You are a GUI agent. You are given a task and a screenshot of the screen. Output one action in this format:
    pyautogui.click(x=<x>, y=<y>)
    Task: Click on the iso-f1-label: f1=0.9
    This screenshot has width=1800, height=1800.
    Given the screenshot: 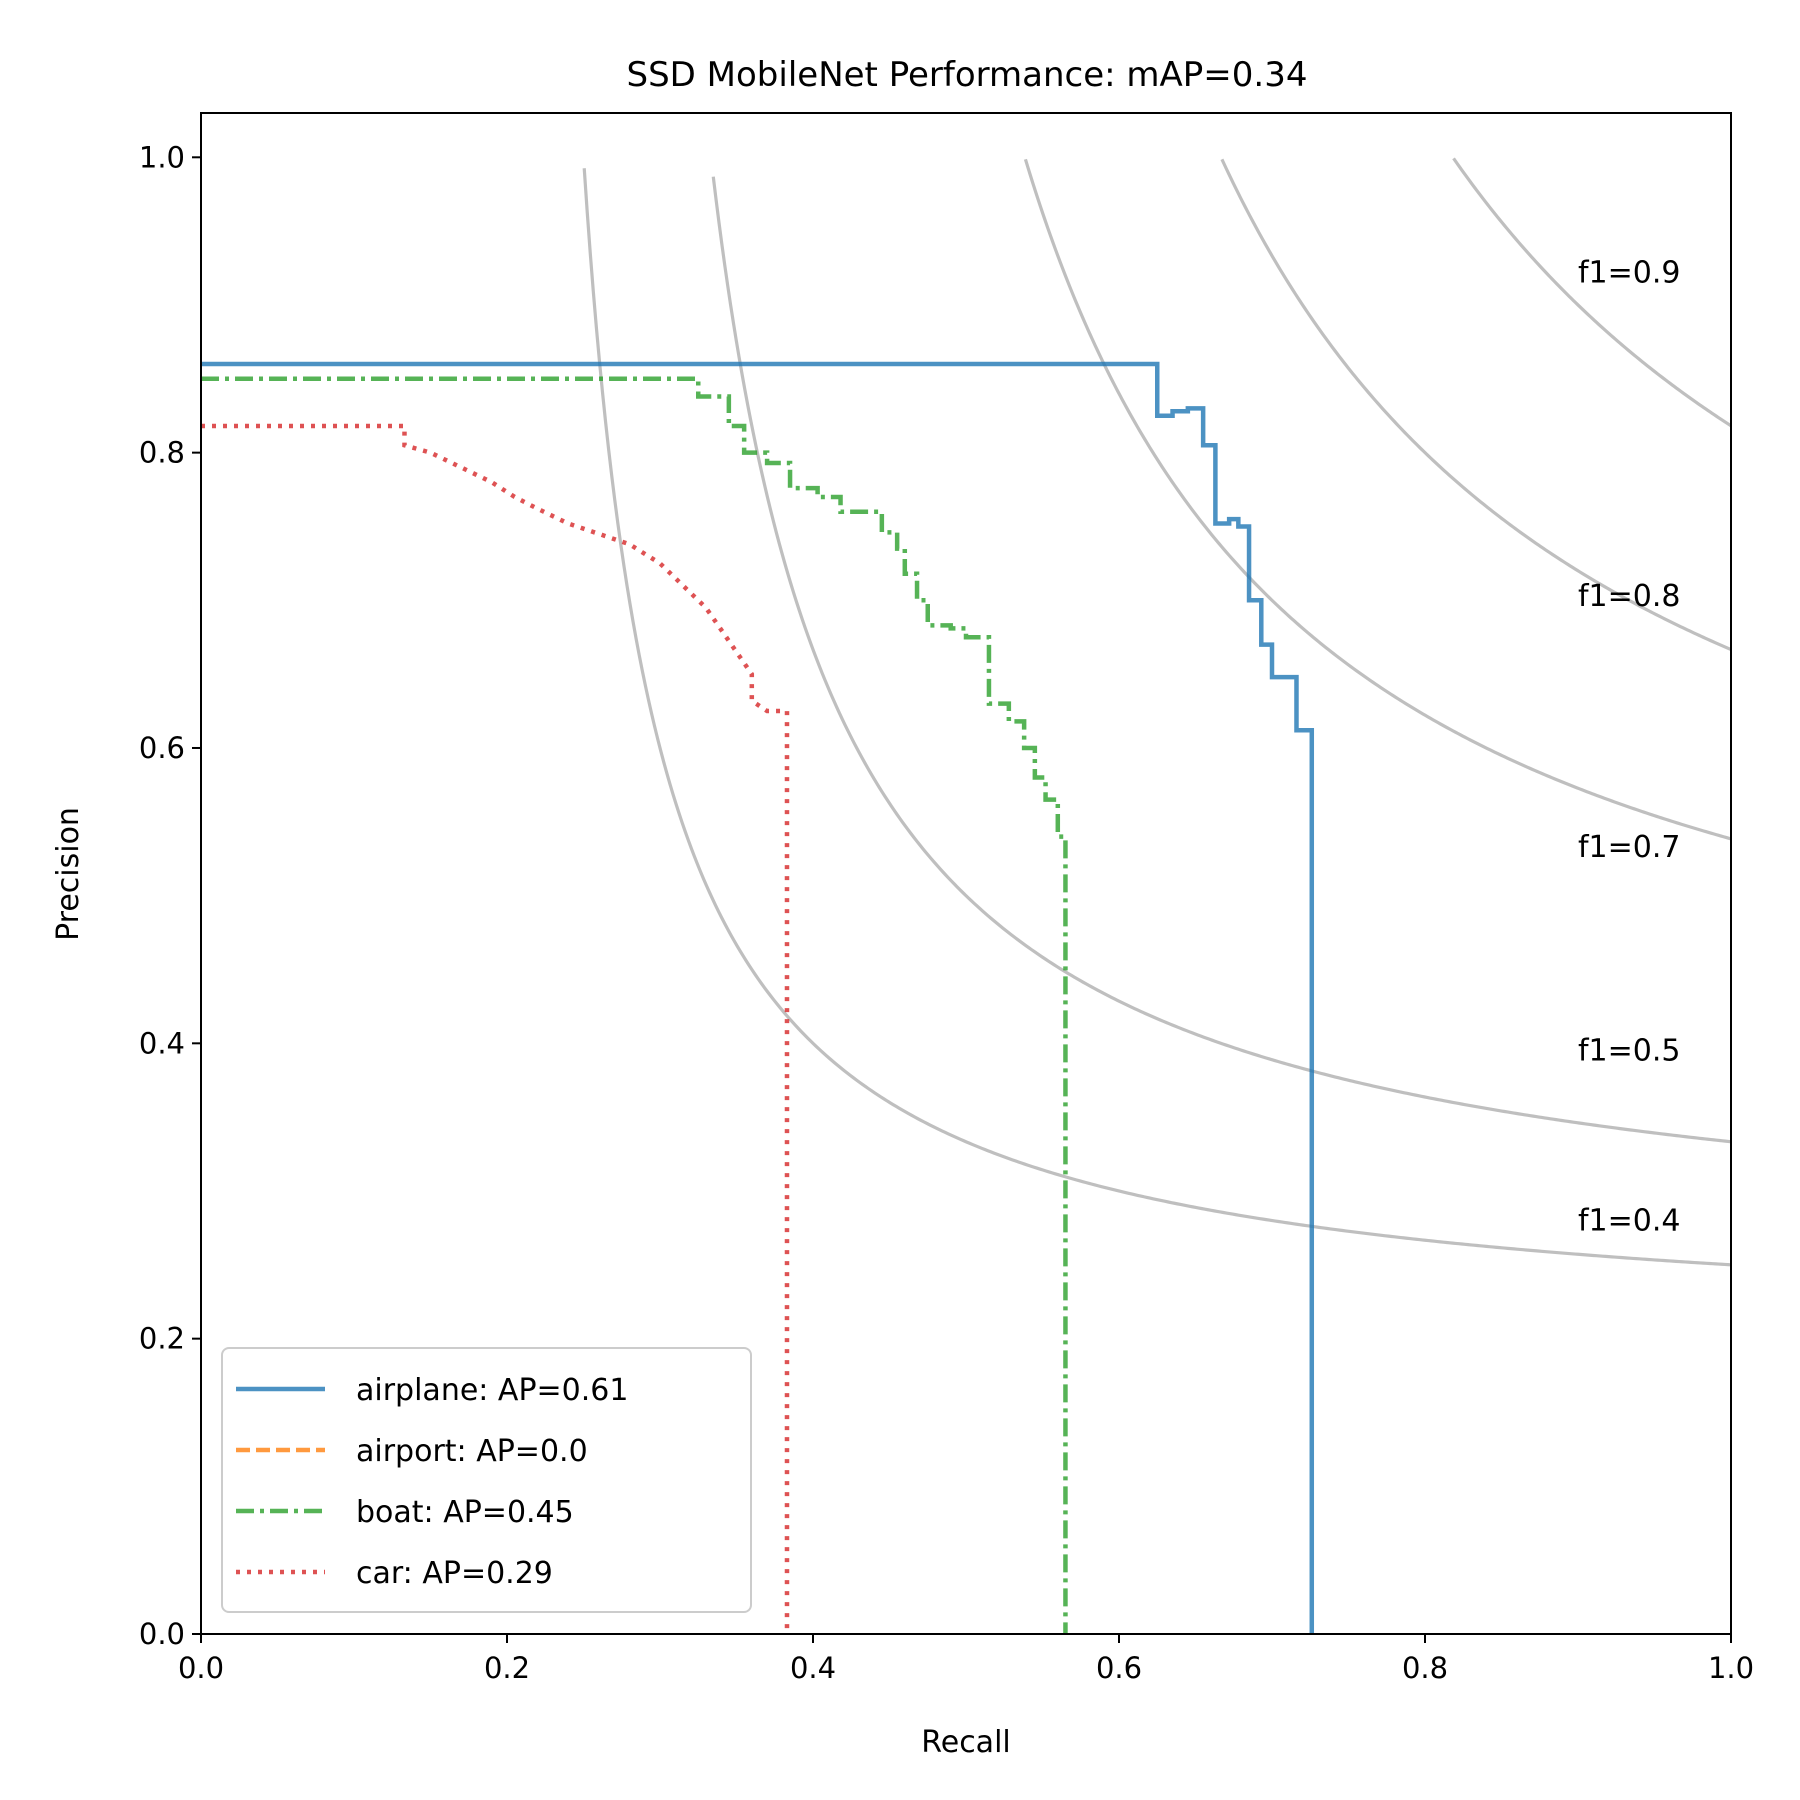 What is the action you would take?
    pyautogui.click(x=1629, y=272)
    